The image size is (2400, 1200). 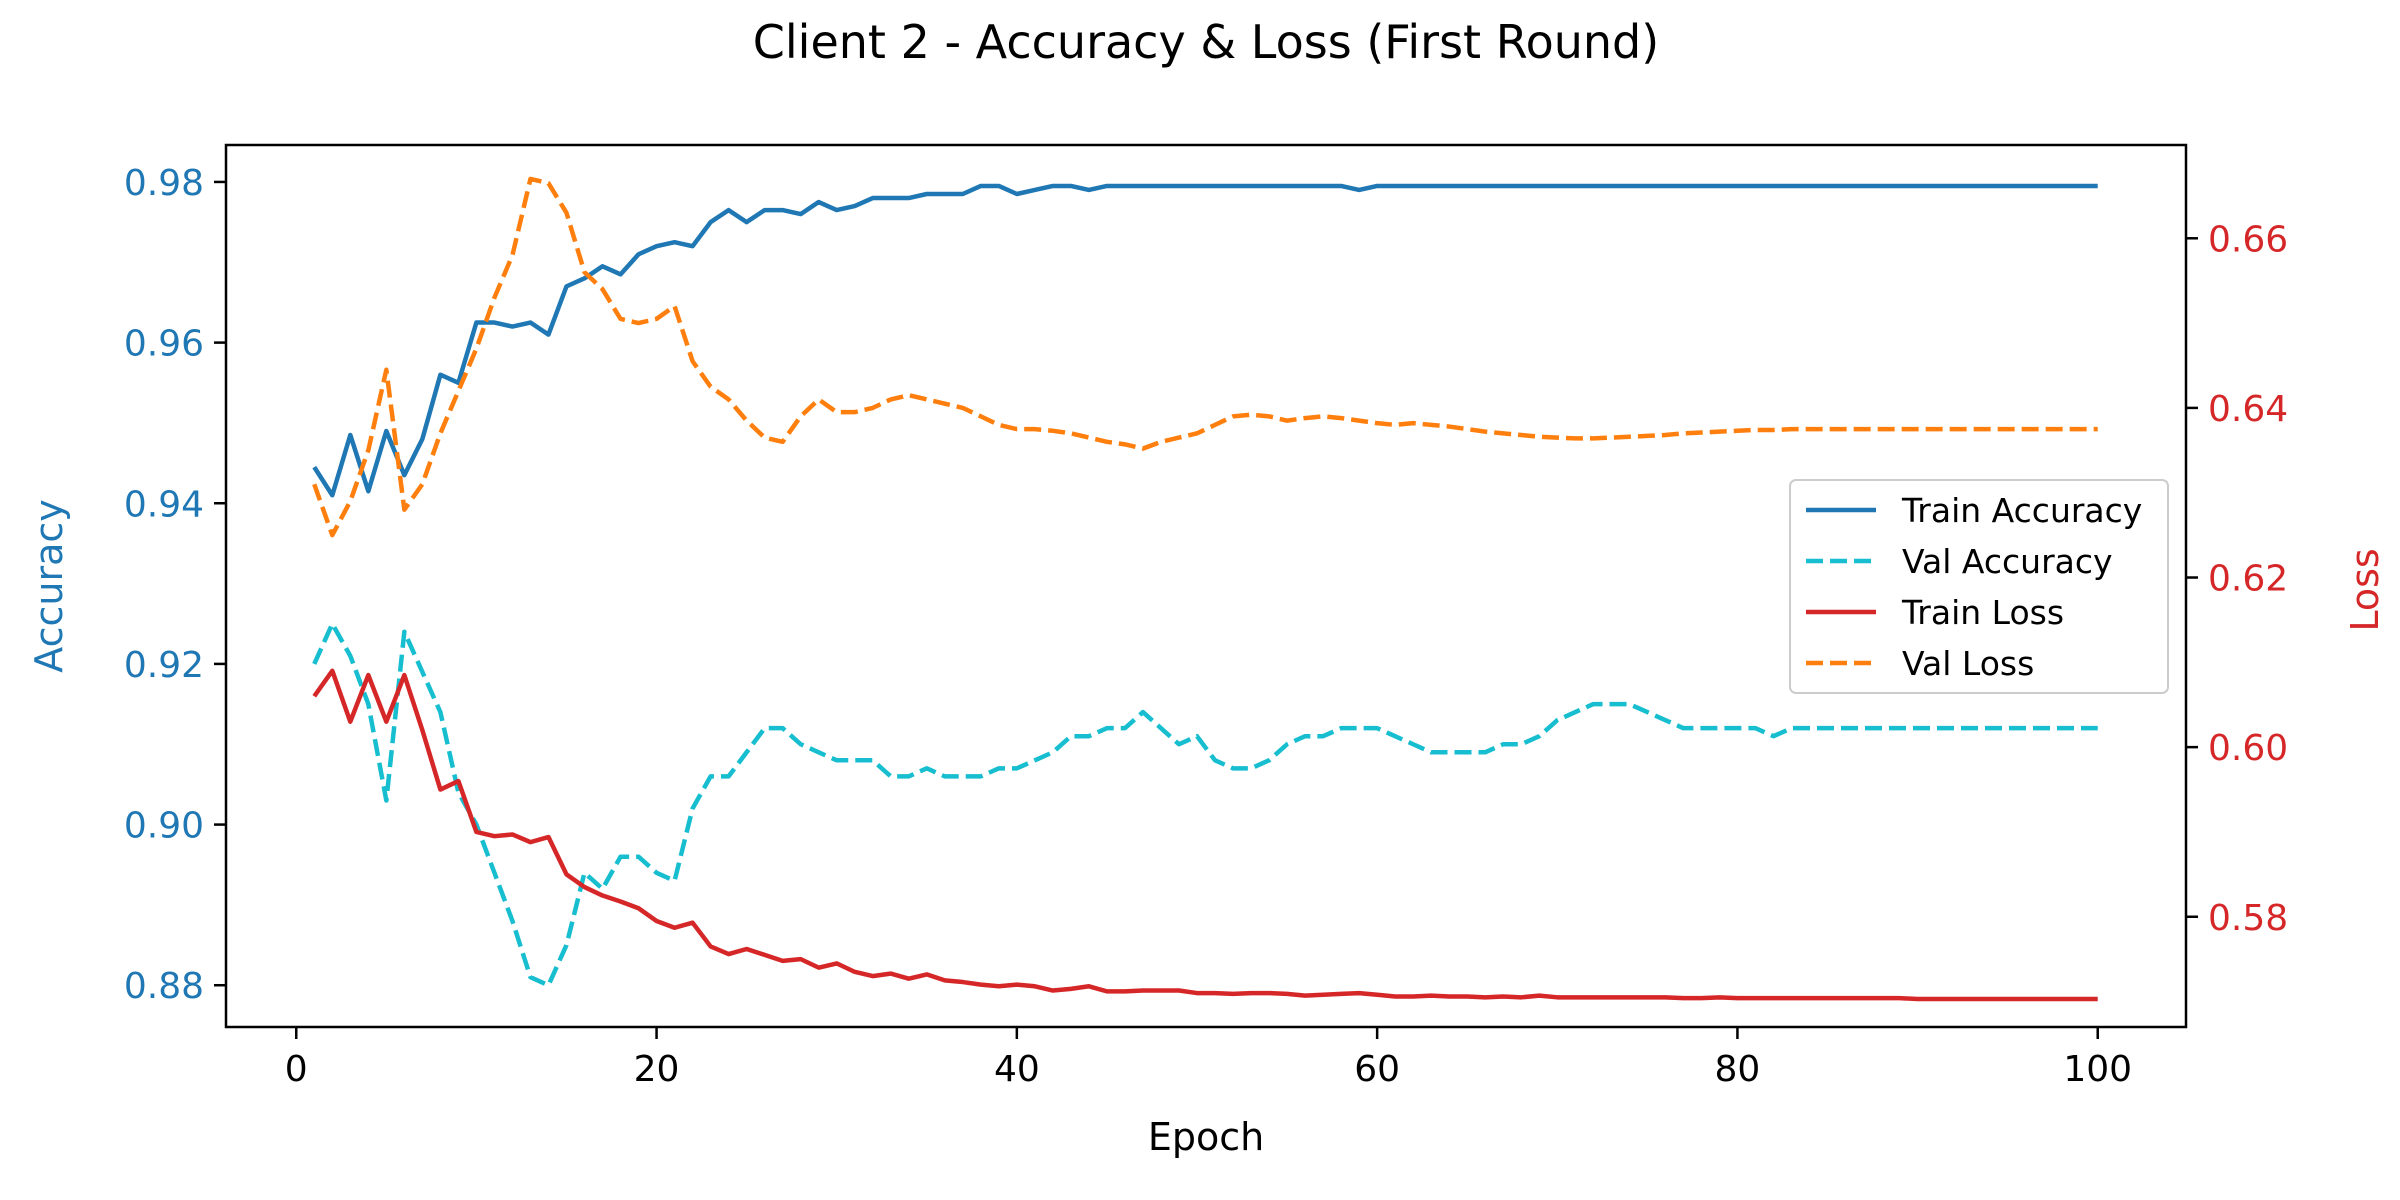 What do you see at coordinates (1968, 663) in the screenshot?
I see `legend-label-val-loss: Val Loss` at bounding box center [1968, 663].